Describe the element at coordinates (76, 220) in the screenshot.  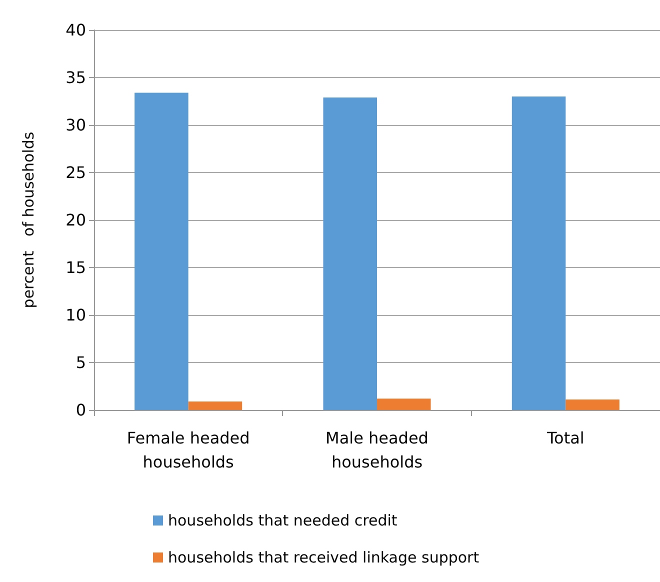
I see `y-tick-label: 20` at that location.